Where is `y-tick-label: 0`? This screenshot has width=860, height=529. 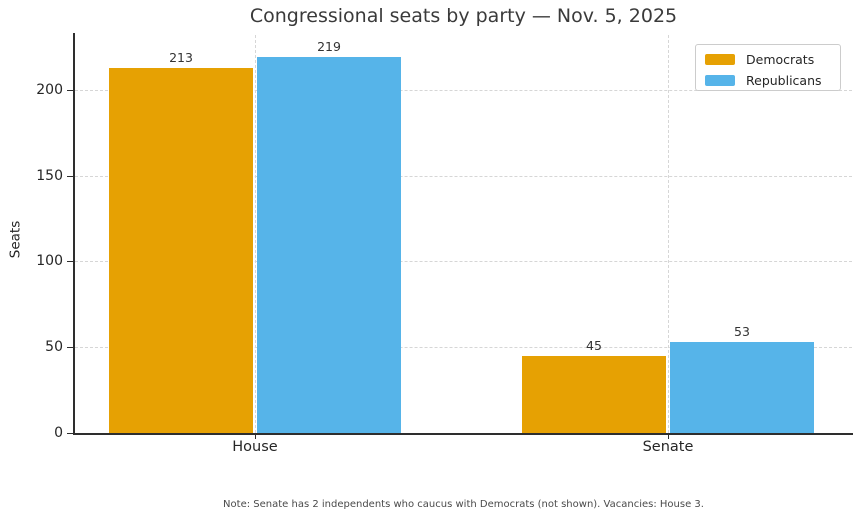 y-tick-label: 0 is located at coordinates (58, 433).